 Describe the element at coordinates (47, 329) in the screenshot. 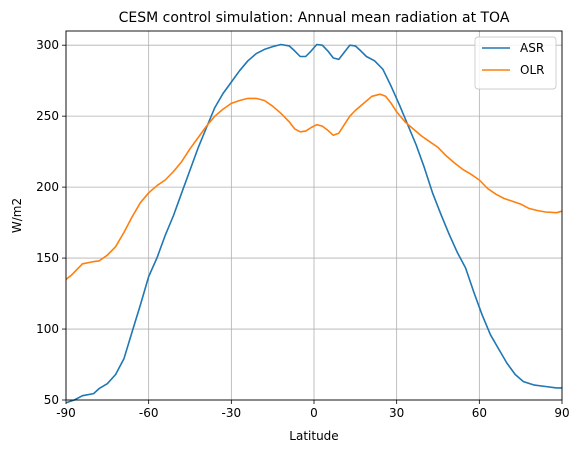

I see `y-tick-label: 100` at that location.